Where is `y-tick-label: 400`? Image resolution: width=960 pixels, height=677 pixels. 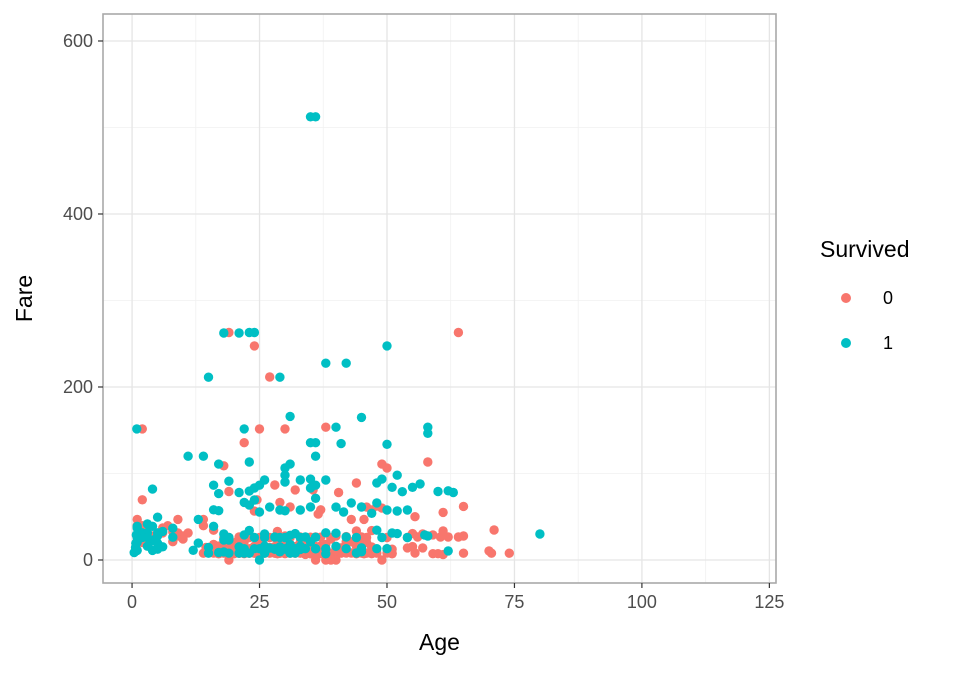 y-tick-label: 400 is located at coordinates (78, 214).